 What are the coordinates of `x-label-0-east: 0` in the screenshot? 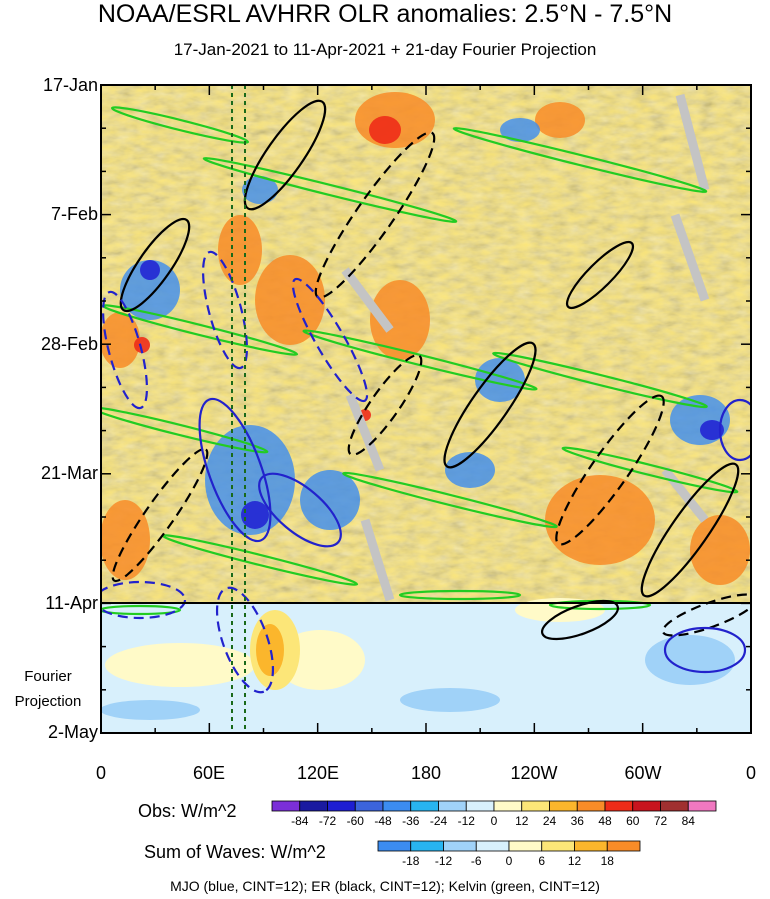 It's located at (751, 773).